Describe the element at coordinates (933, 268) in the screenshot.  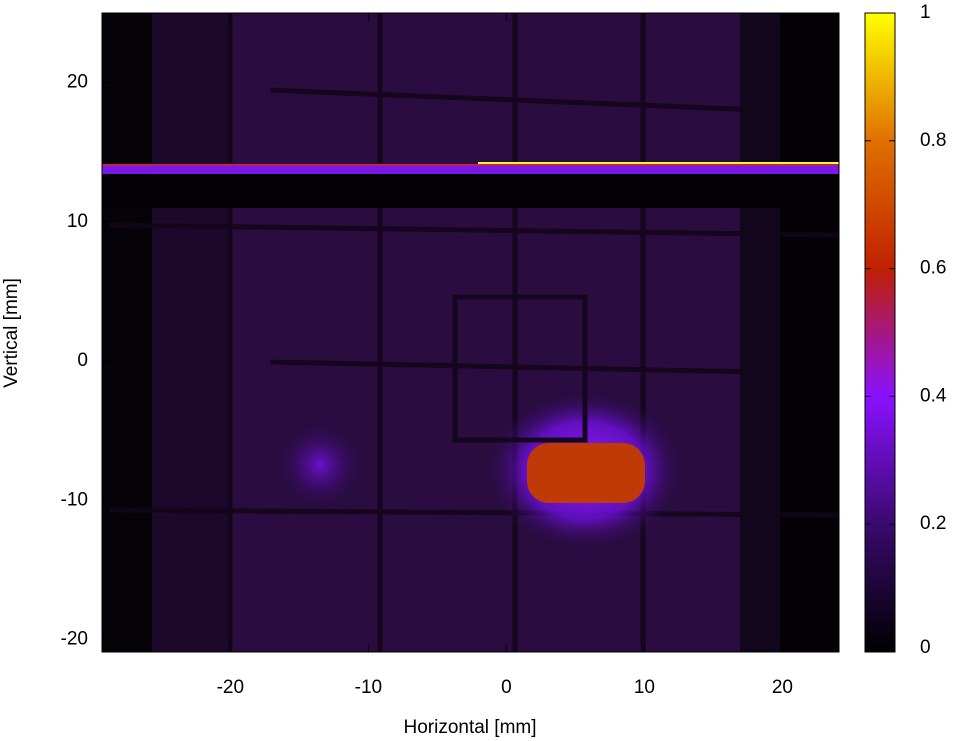
I see `colorbar-tick-label: 0.6` at that location.